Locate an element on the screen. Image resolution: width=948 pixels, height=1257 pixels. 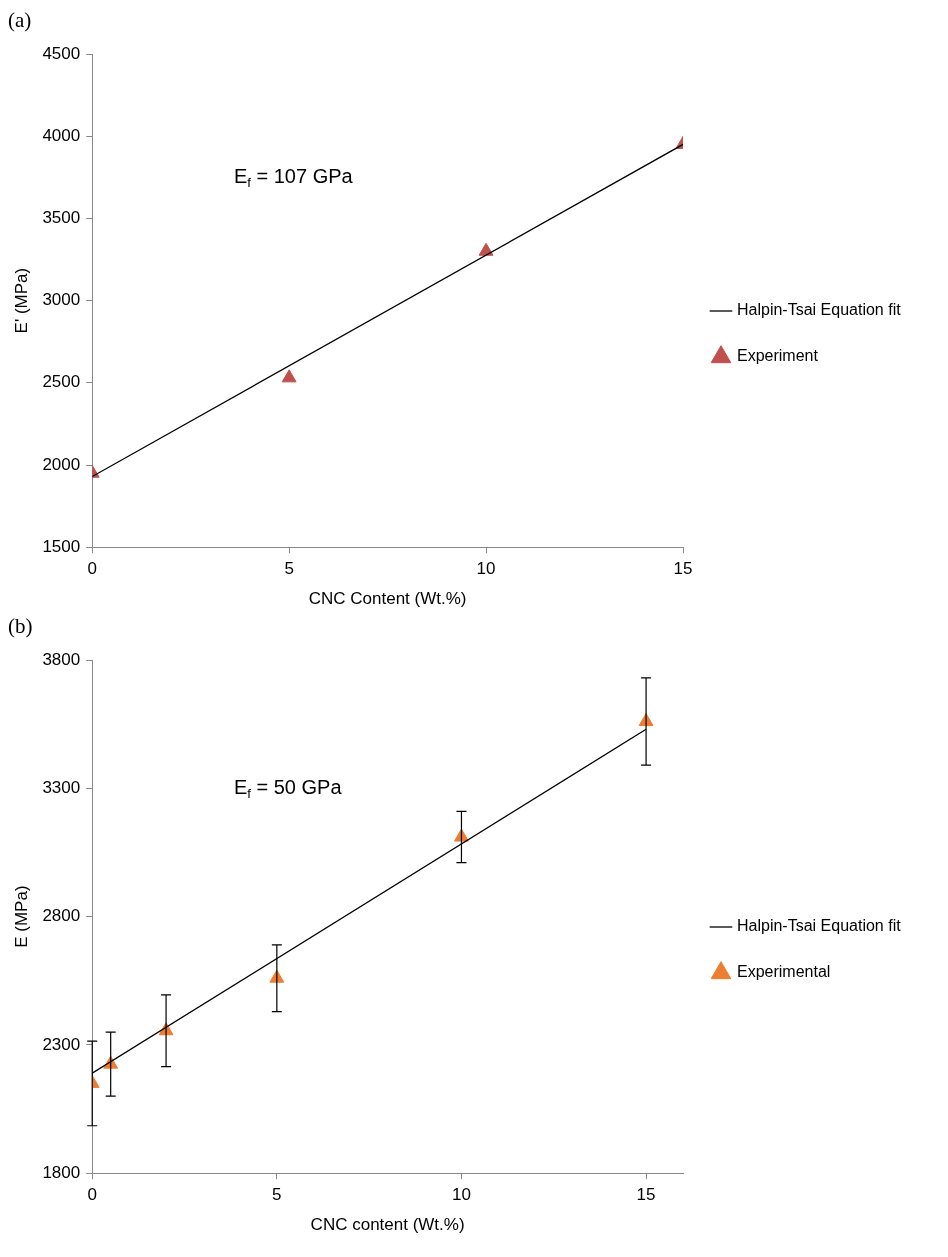
y-tick-label: 3000 is located at coordinates (61, 300).